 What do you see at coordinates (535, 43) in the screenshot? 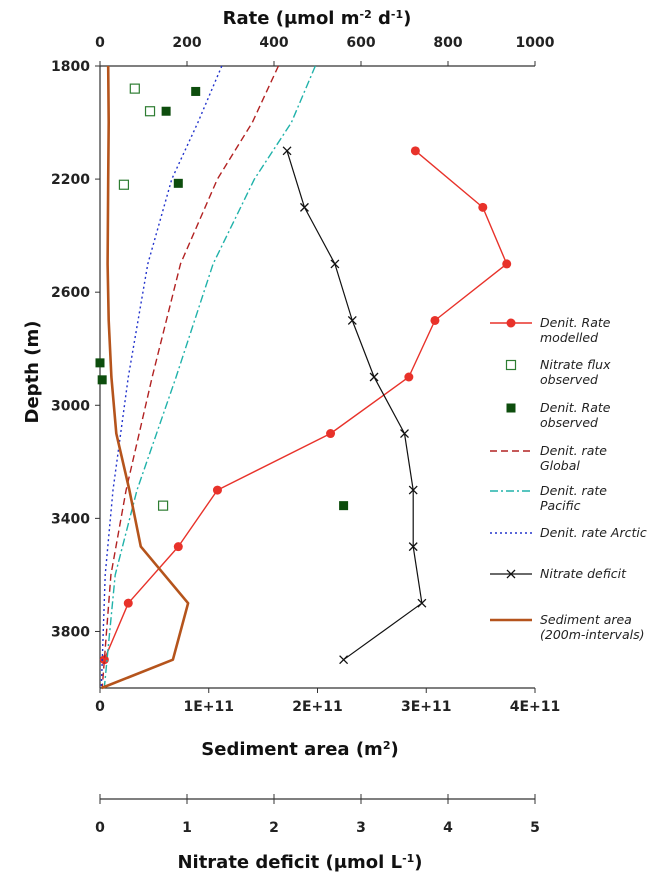
I see `rate-tick-label: 1000` at bounding box center [535, 43].